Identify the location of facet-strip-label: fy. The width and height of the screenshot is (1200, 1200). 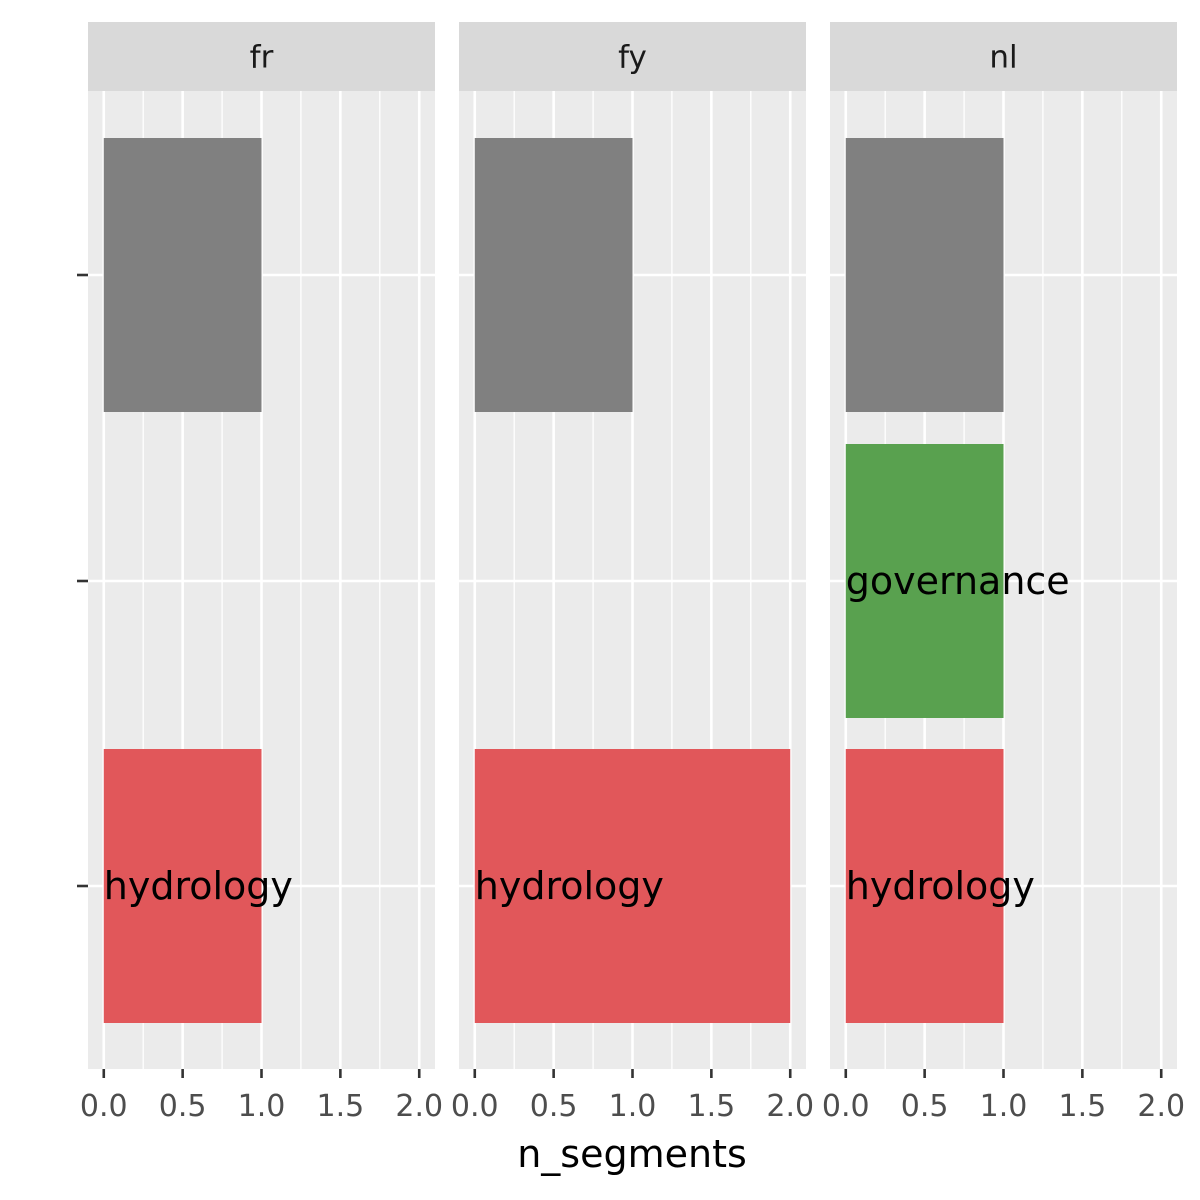
(632, 58).